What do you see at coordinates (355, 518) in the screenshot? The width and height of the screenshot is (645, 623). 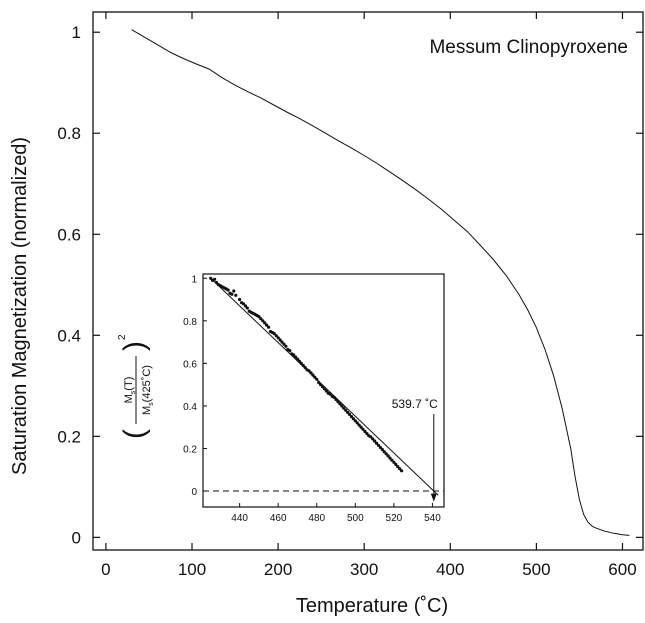 I see `inset-x-tick-label: 500` at bounding box center [355, 518].